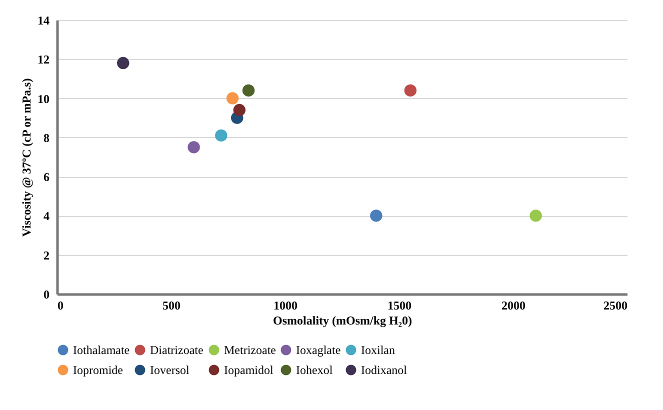 Image resolution: width=663 pixels, height=410 pixels. Describe the element at coordinates (47, 295) in the screenshot. I see `y-tick-label: 0` at that location.